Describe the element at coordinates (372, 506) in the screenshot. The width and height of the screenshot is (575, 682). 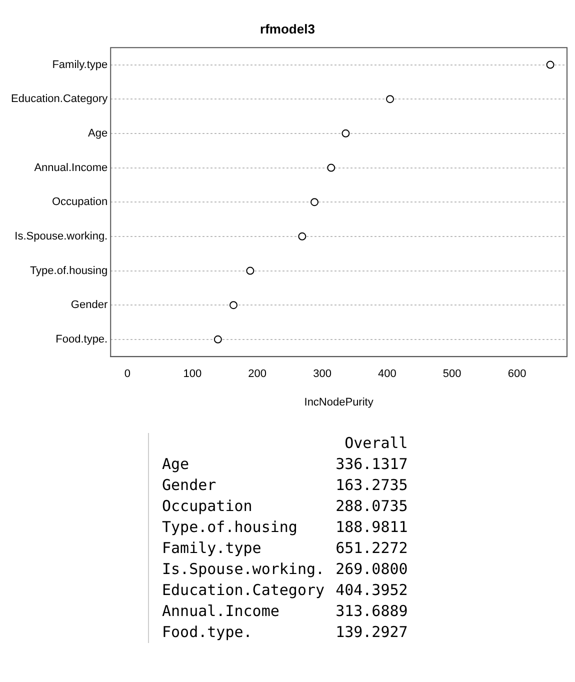
I see `text: 288.0735` at that location.